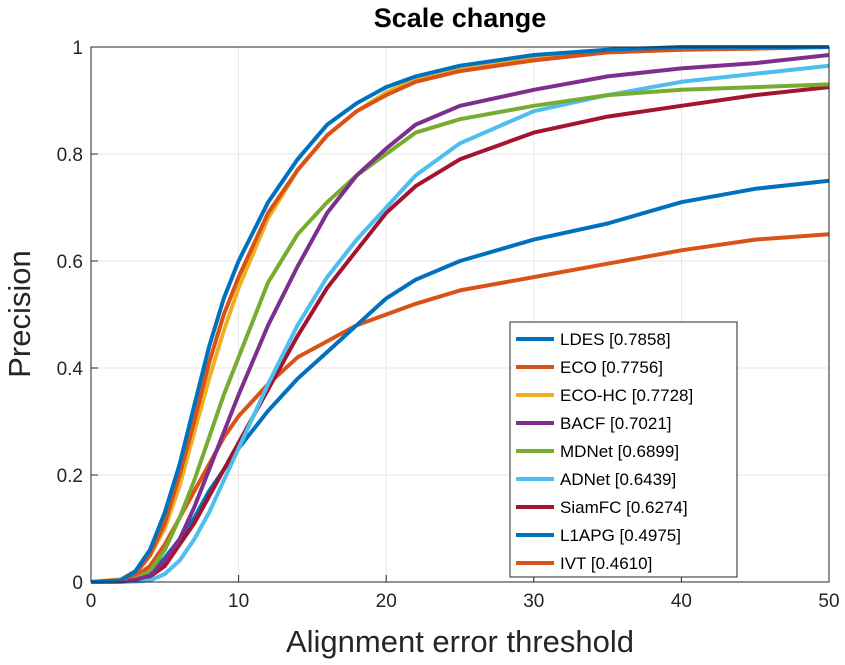  I want to click on x-tick-label: 30, so click(533, 601).